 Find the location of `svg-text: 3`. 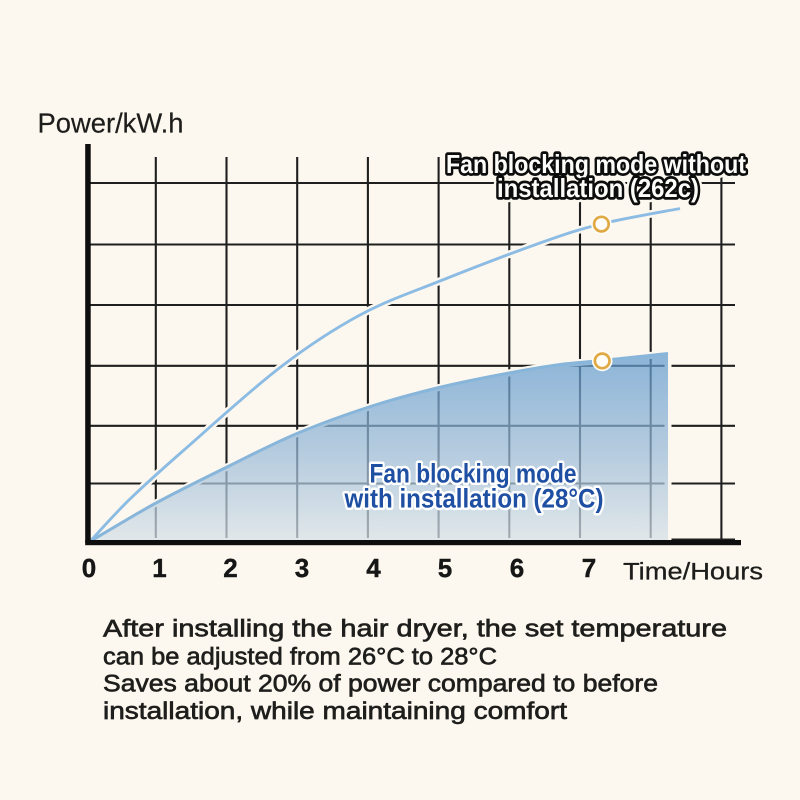

svg-text: 3 is located at coordinates (302, 568).